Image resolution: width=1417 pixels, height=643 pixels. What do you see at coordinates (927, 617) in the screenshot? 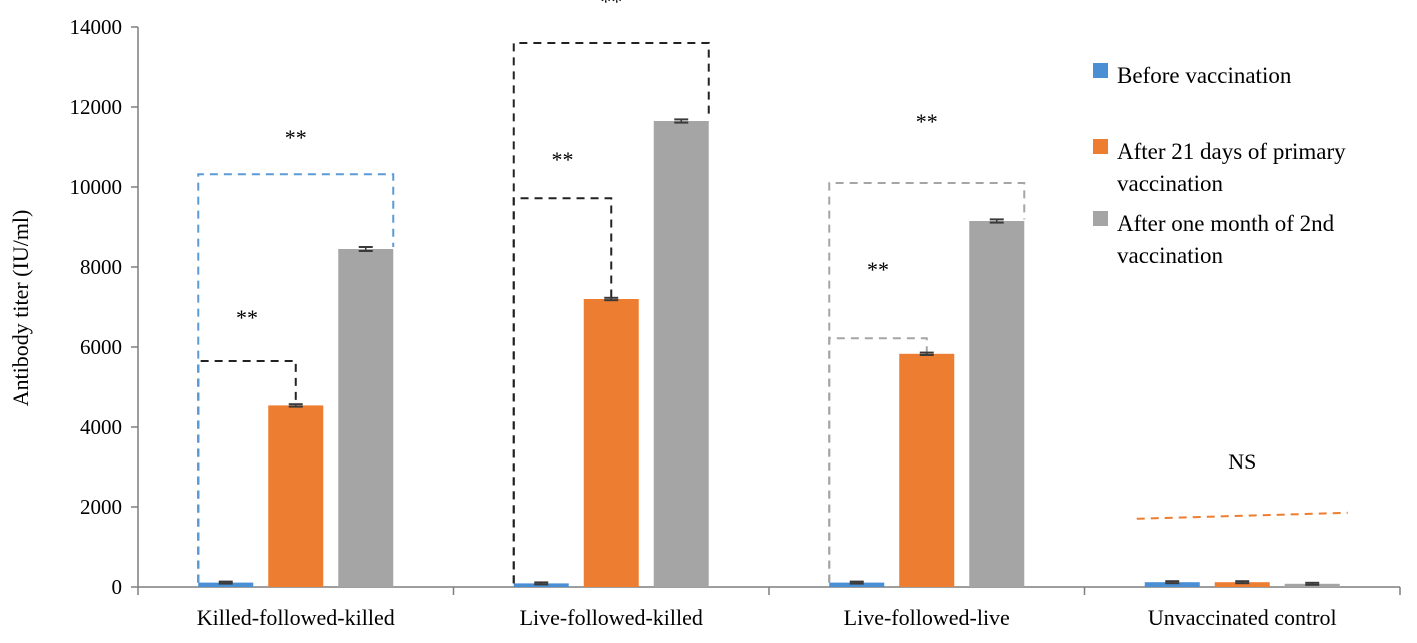
I see `x-category-label: Live-followed-live` at bounding box center [927, 617].